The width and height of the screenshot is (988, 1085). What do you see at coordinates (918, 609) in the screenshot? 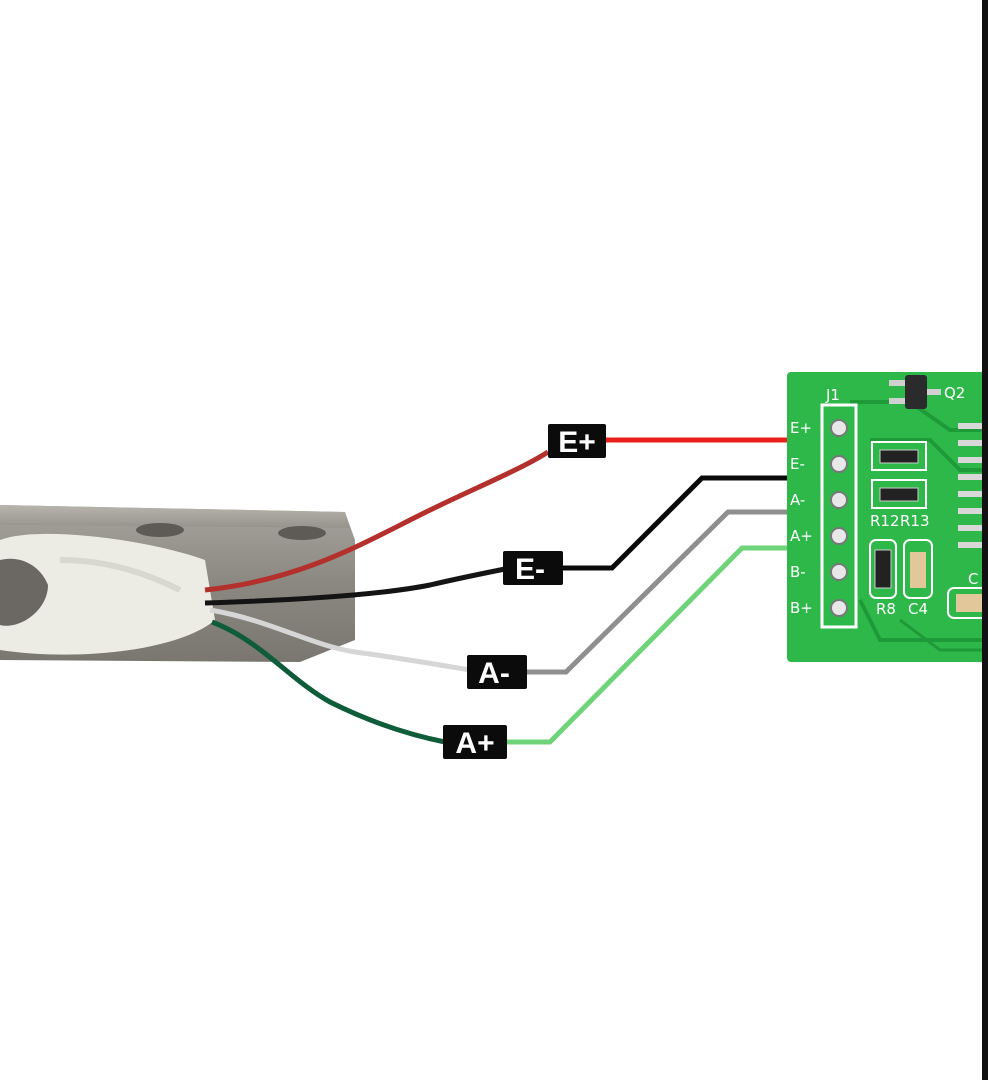
I see `label-c4: C4` at bounding box center [918, 609].